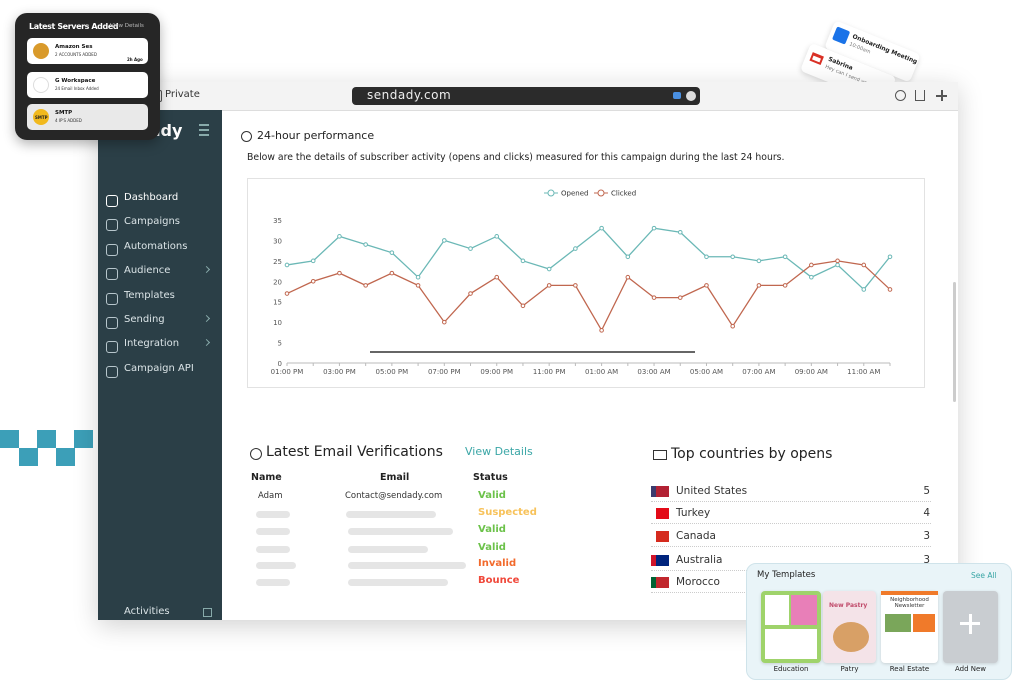 The height and width of the screenshot is (684, 1024). What do you see at coordinates (623, 194) in the screenshot?
I see `legend-label: Clicked` at bounding box center [623, 194].